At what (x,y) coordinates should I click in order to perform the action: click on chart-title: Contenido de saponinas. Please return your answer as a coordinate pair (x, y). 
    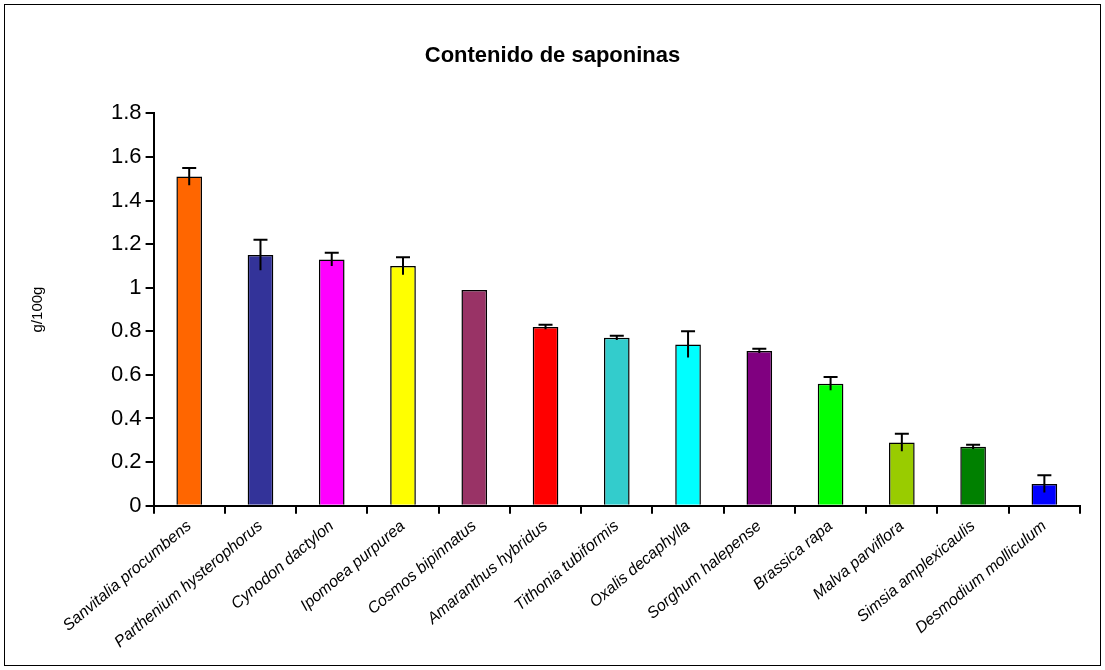
    Looking at the image, I should click on (552, 55).